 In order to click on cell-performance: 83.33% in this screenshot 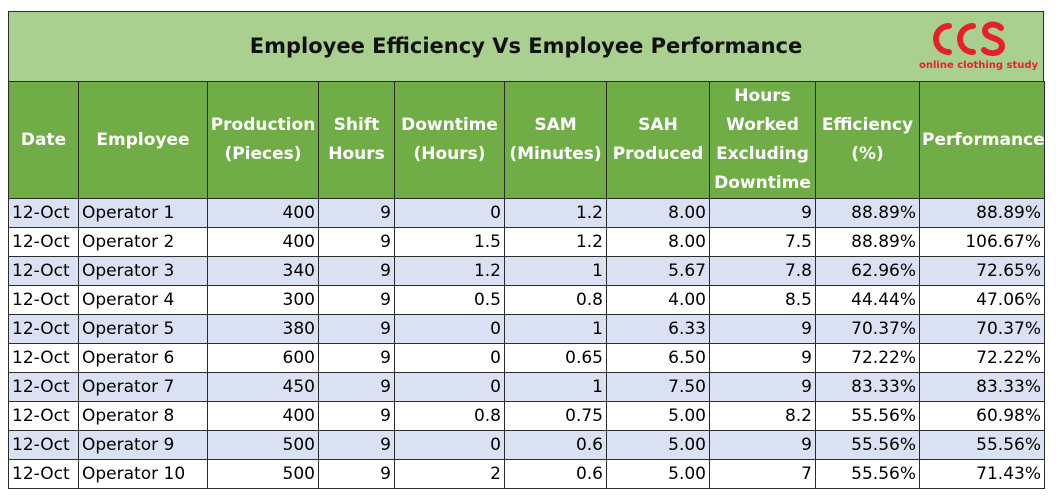, I will do `click(982, 387)`.